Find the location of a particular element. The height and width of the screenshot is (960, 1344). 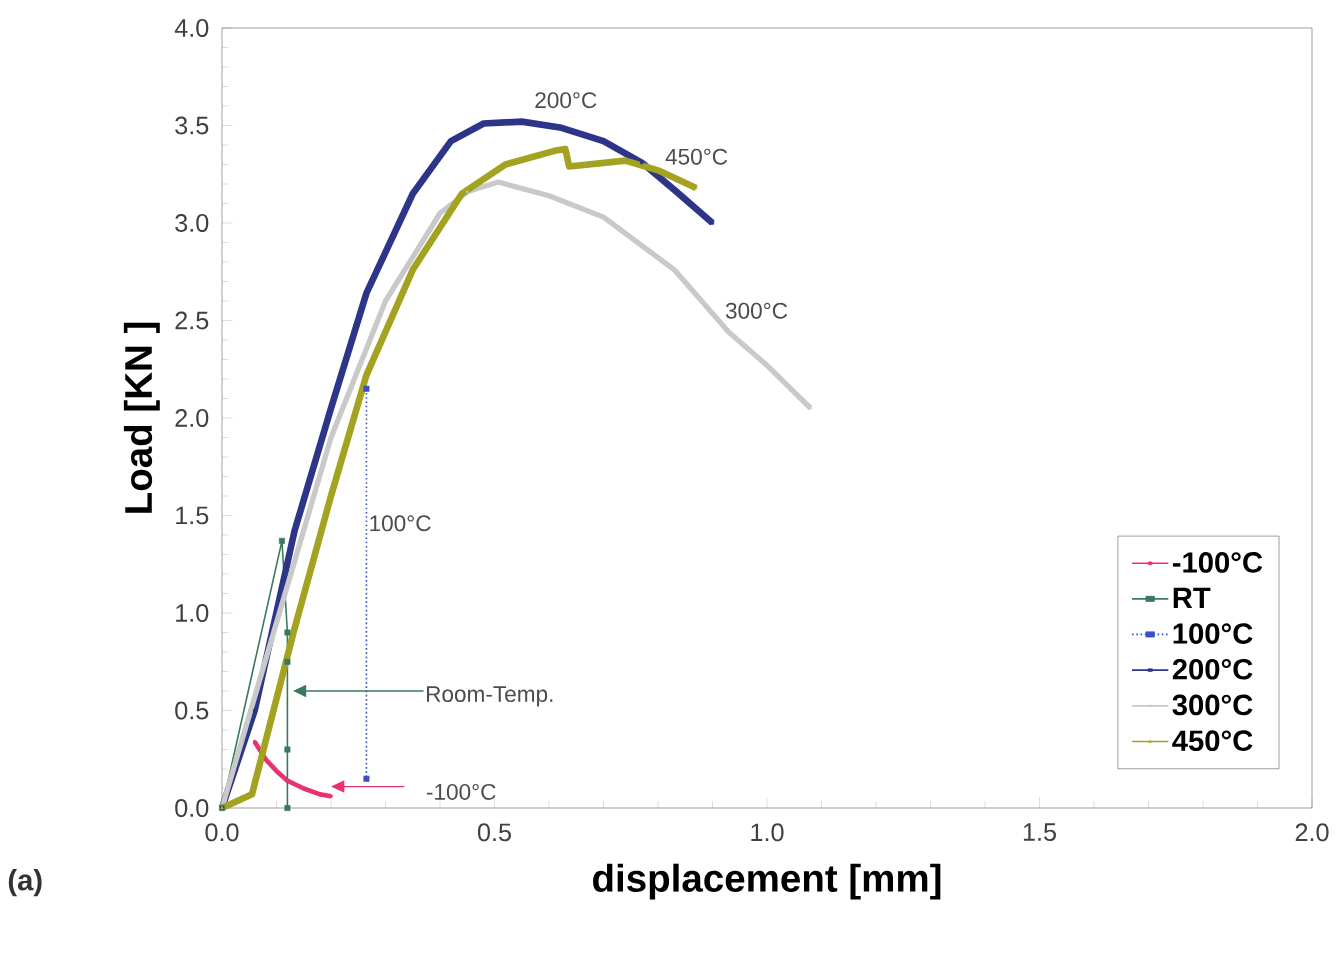

y-tick-label: 3.5 is located at coordinates (192, 125).